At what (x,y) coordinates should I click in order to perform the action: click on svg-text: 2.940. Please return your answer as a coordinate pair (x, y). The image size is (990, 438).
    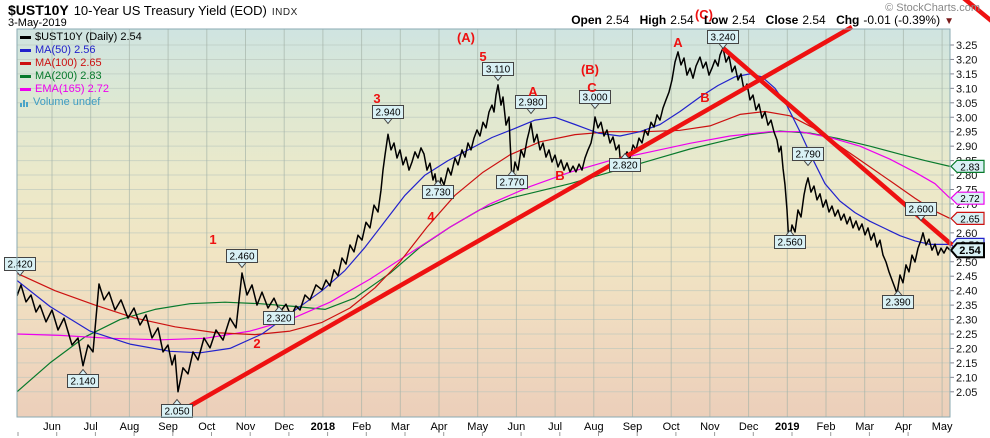
    Looking at the image, I should click on (387, 113).